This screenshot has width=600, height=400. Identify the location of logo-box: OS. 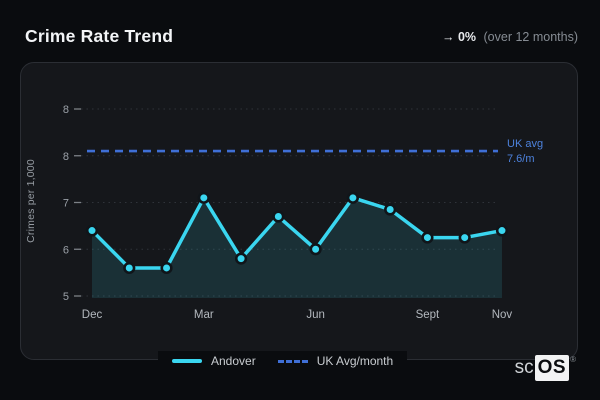
(552, 368).